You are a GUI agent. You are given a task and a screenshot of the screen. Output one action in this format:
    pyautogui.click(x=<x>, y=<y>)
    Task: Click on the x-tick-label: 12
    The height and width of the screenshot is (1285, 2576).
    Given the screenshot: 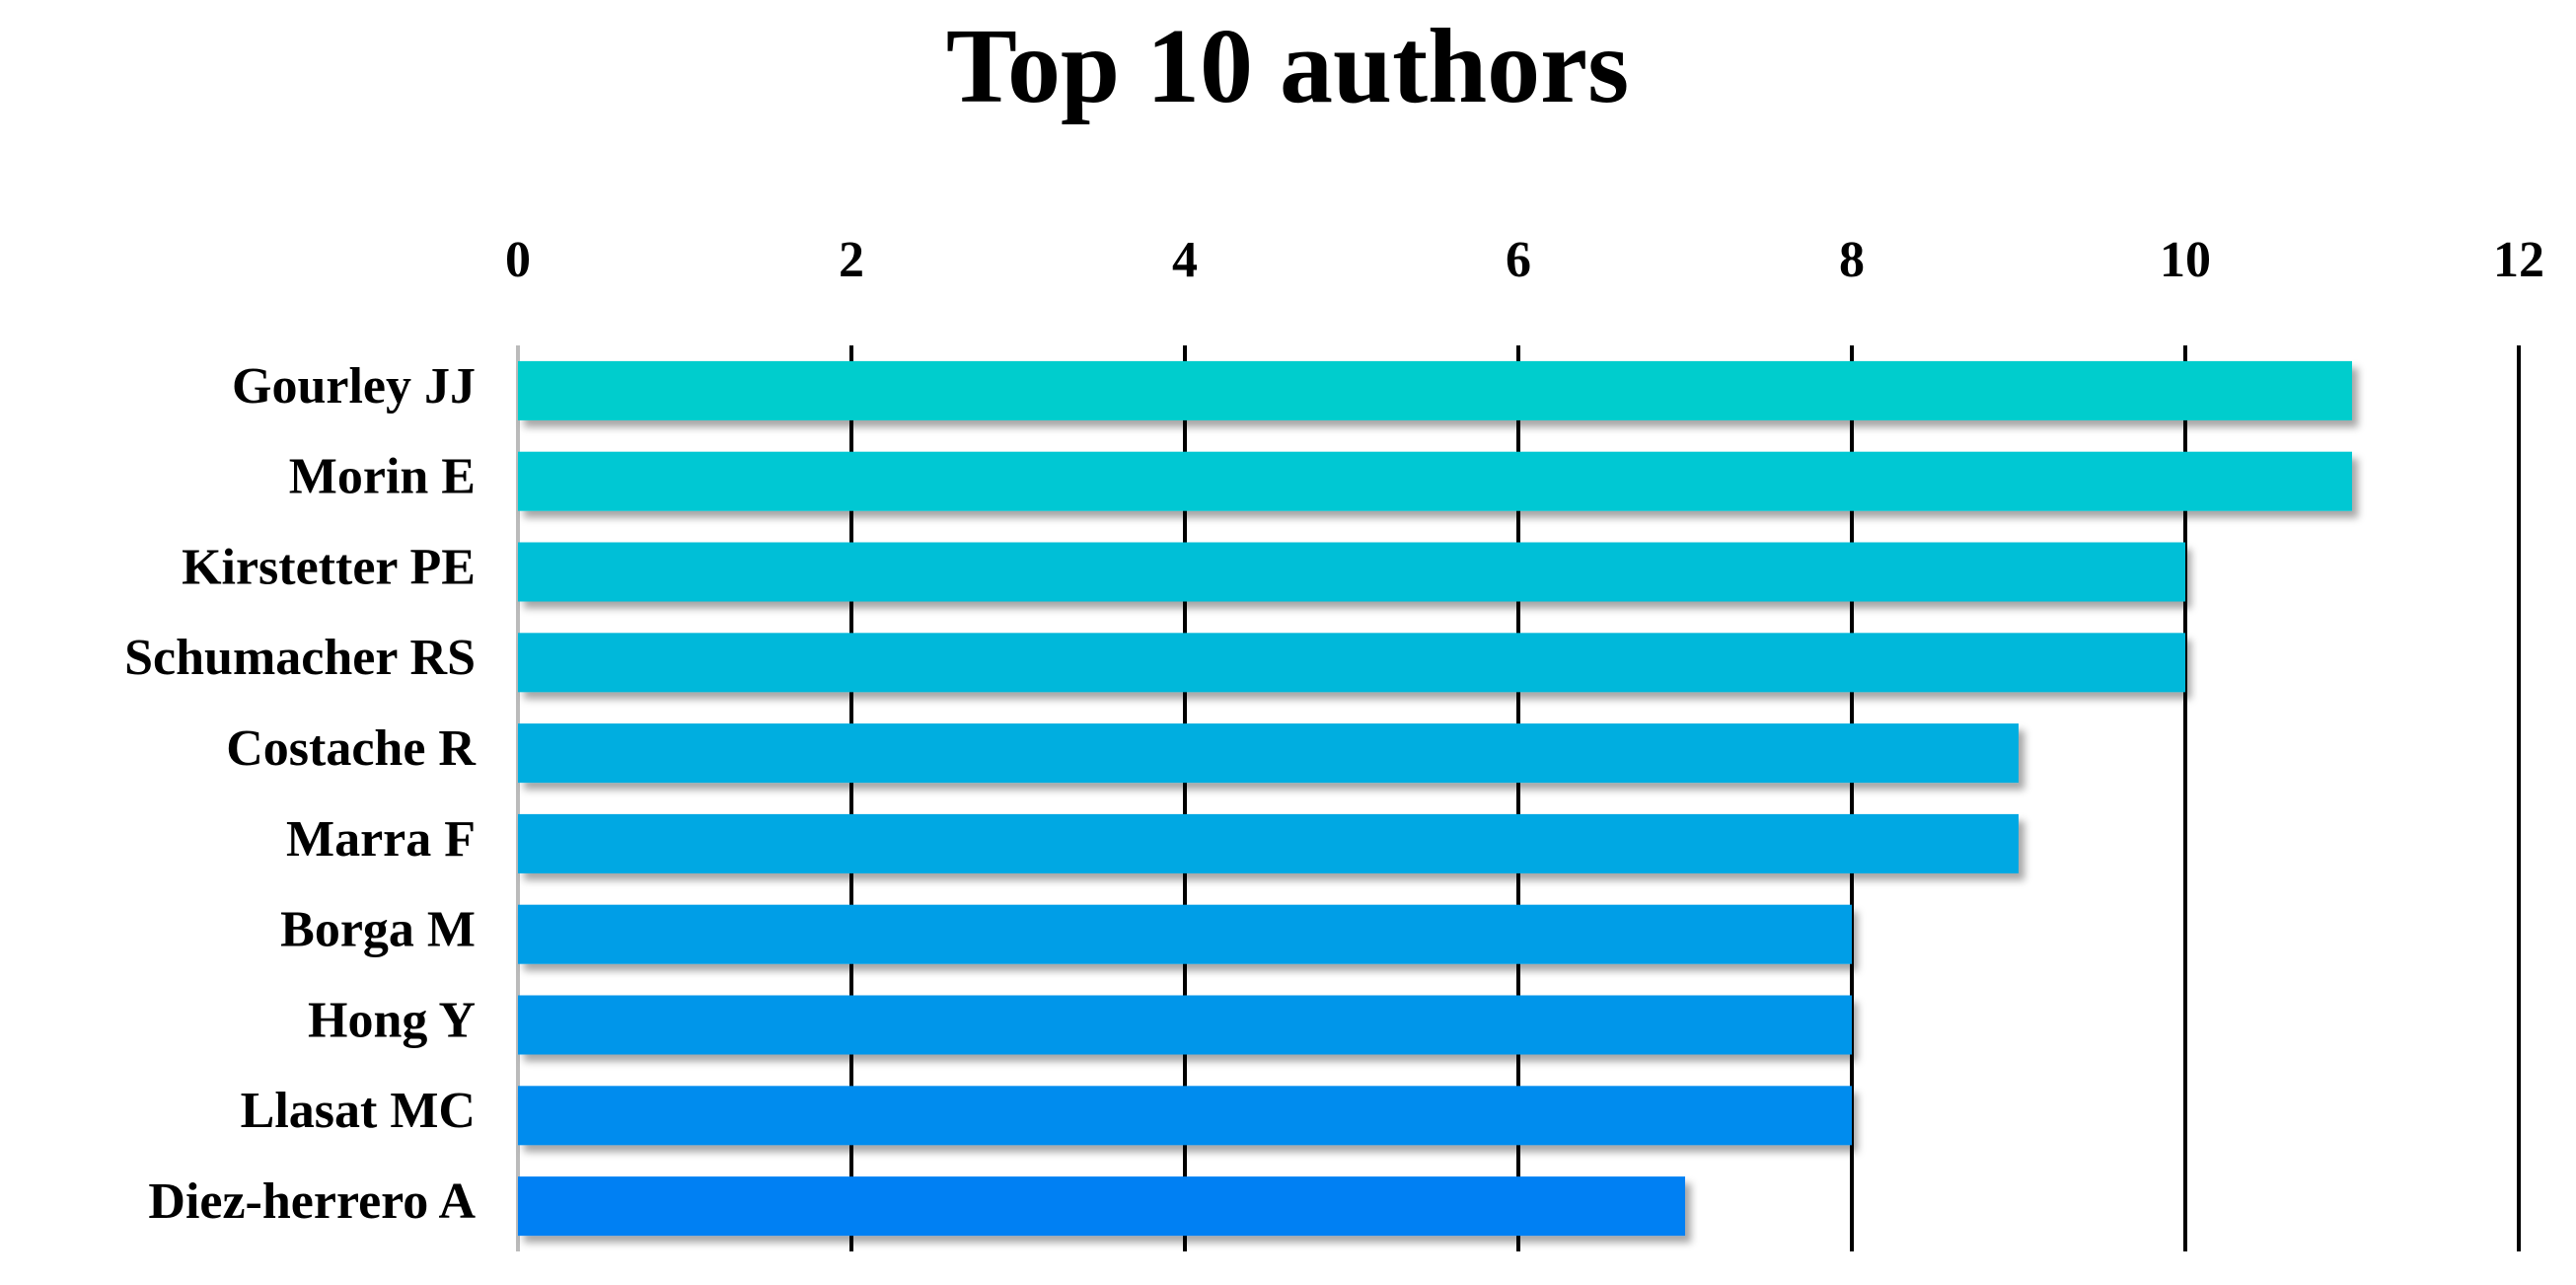 What is the action you would take?
    pyautogui.click(x=2518, y=260)
    